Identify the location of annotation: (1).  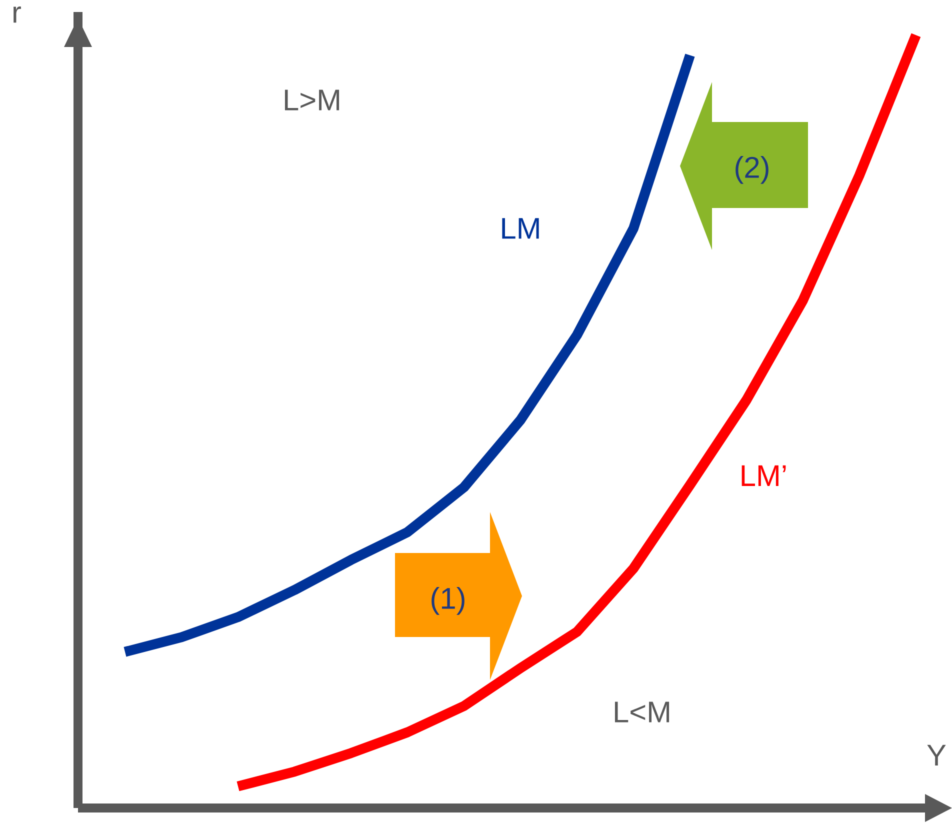
(448, 601).